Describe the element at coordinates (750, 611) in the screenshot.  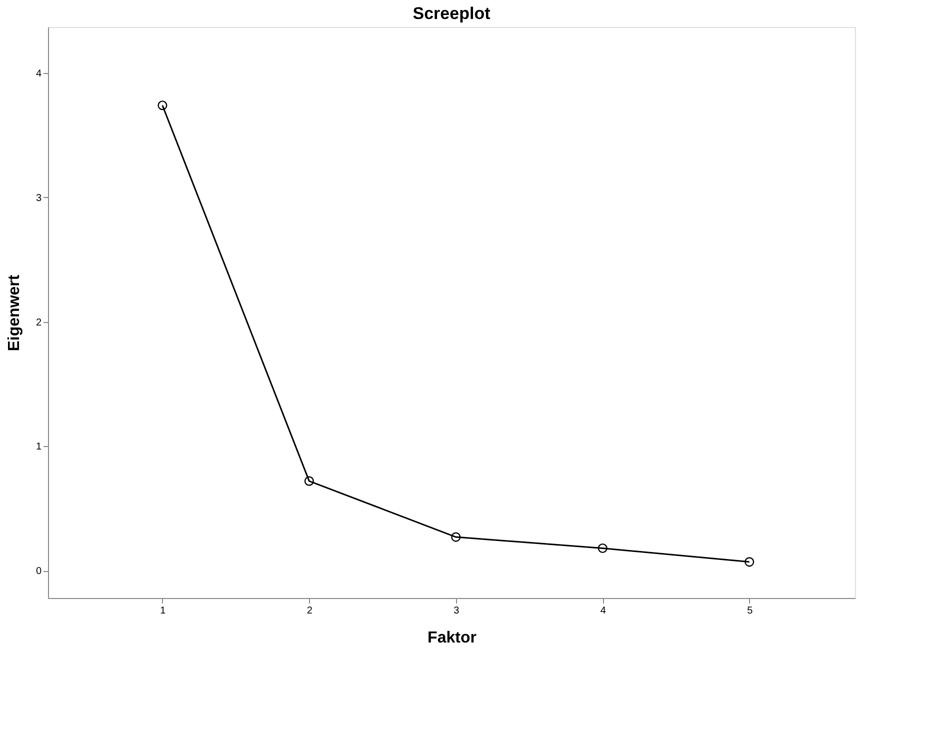
I see `x-tick-label: 5` at that location.